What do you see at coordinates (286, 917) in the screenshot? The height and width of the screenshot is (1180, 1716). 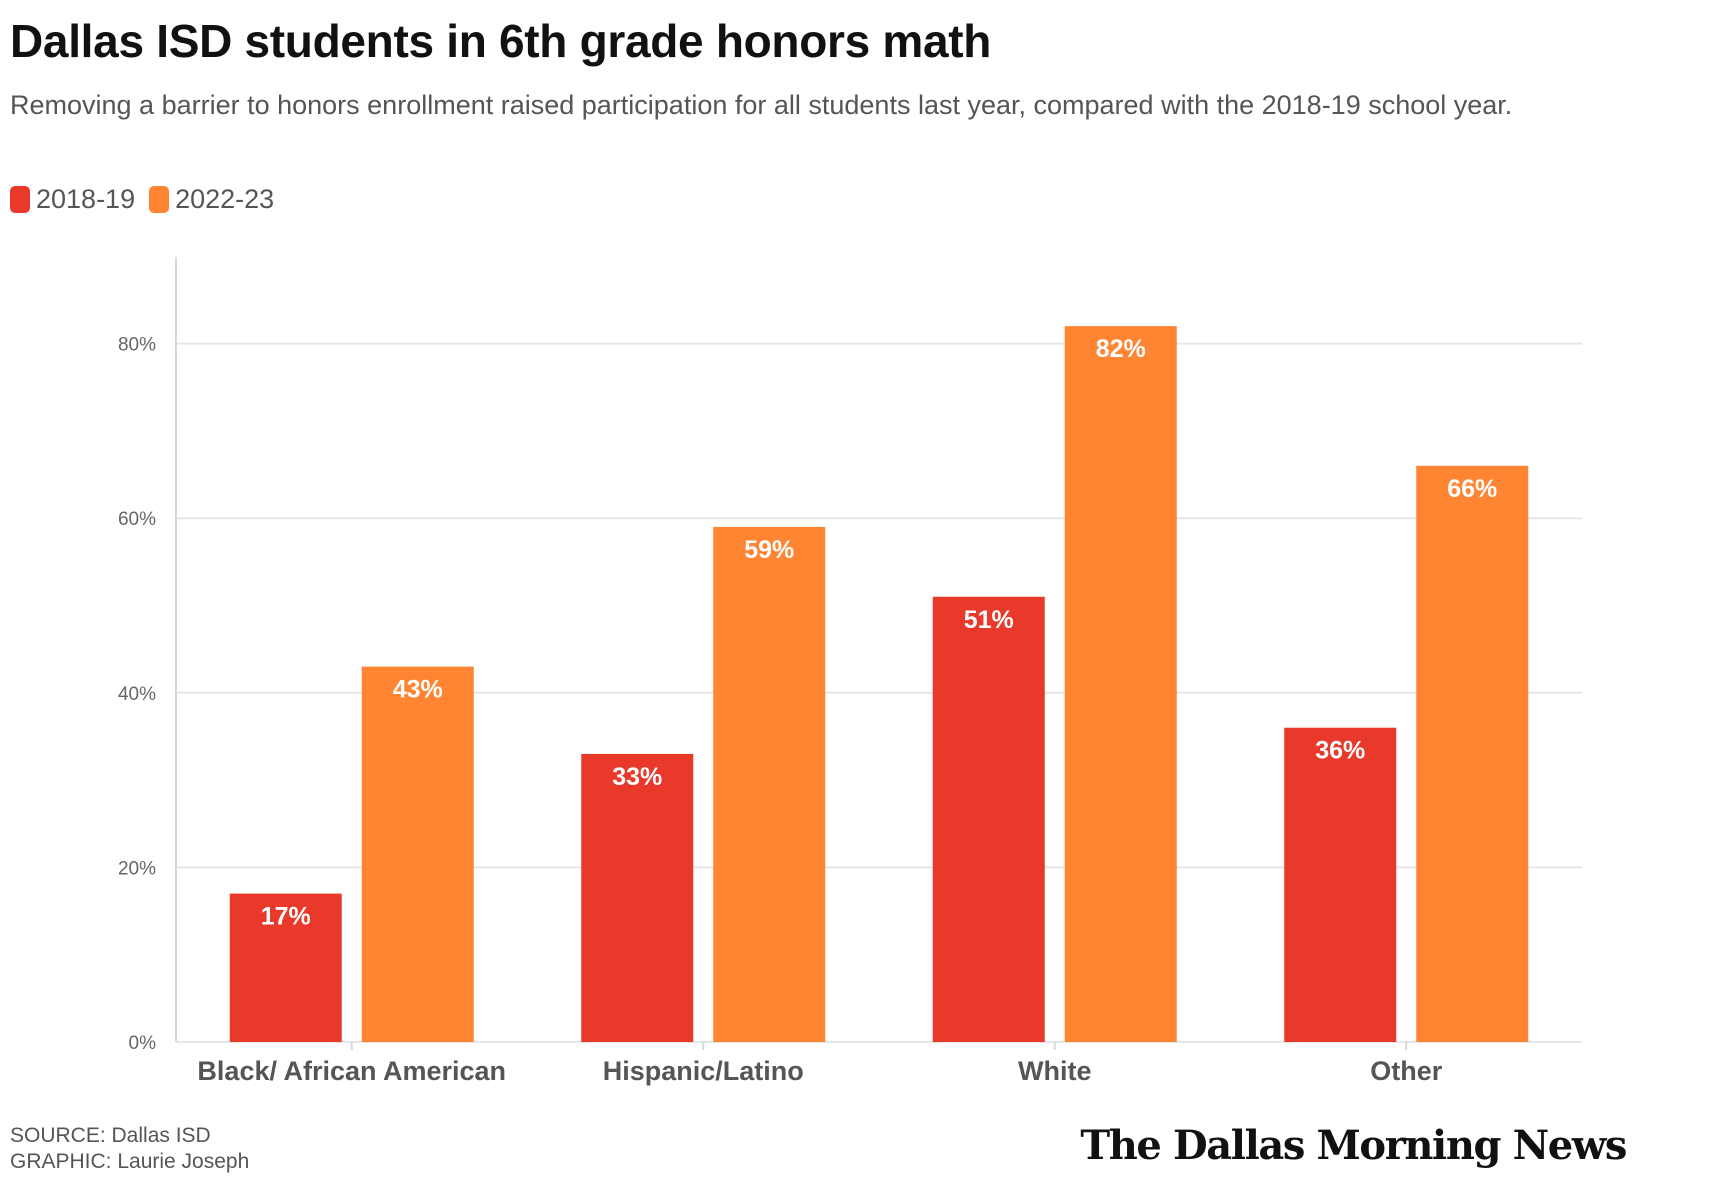 I see `data-label: 17%` at bounding box center [286, 917].